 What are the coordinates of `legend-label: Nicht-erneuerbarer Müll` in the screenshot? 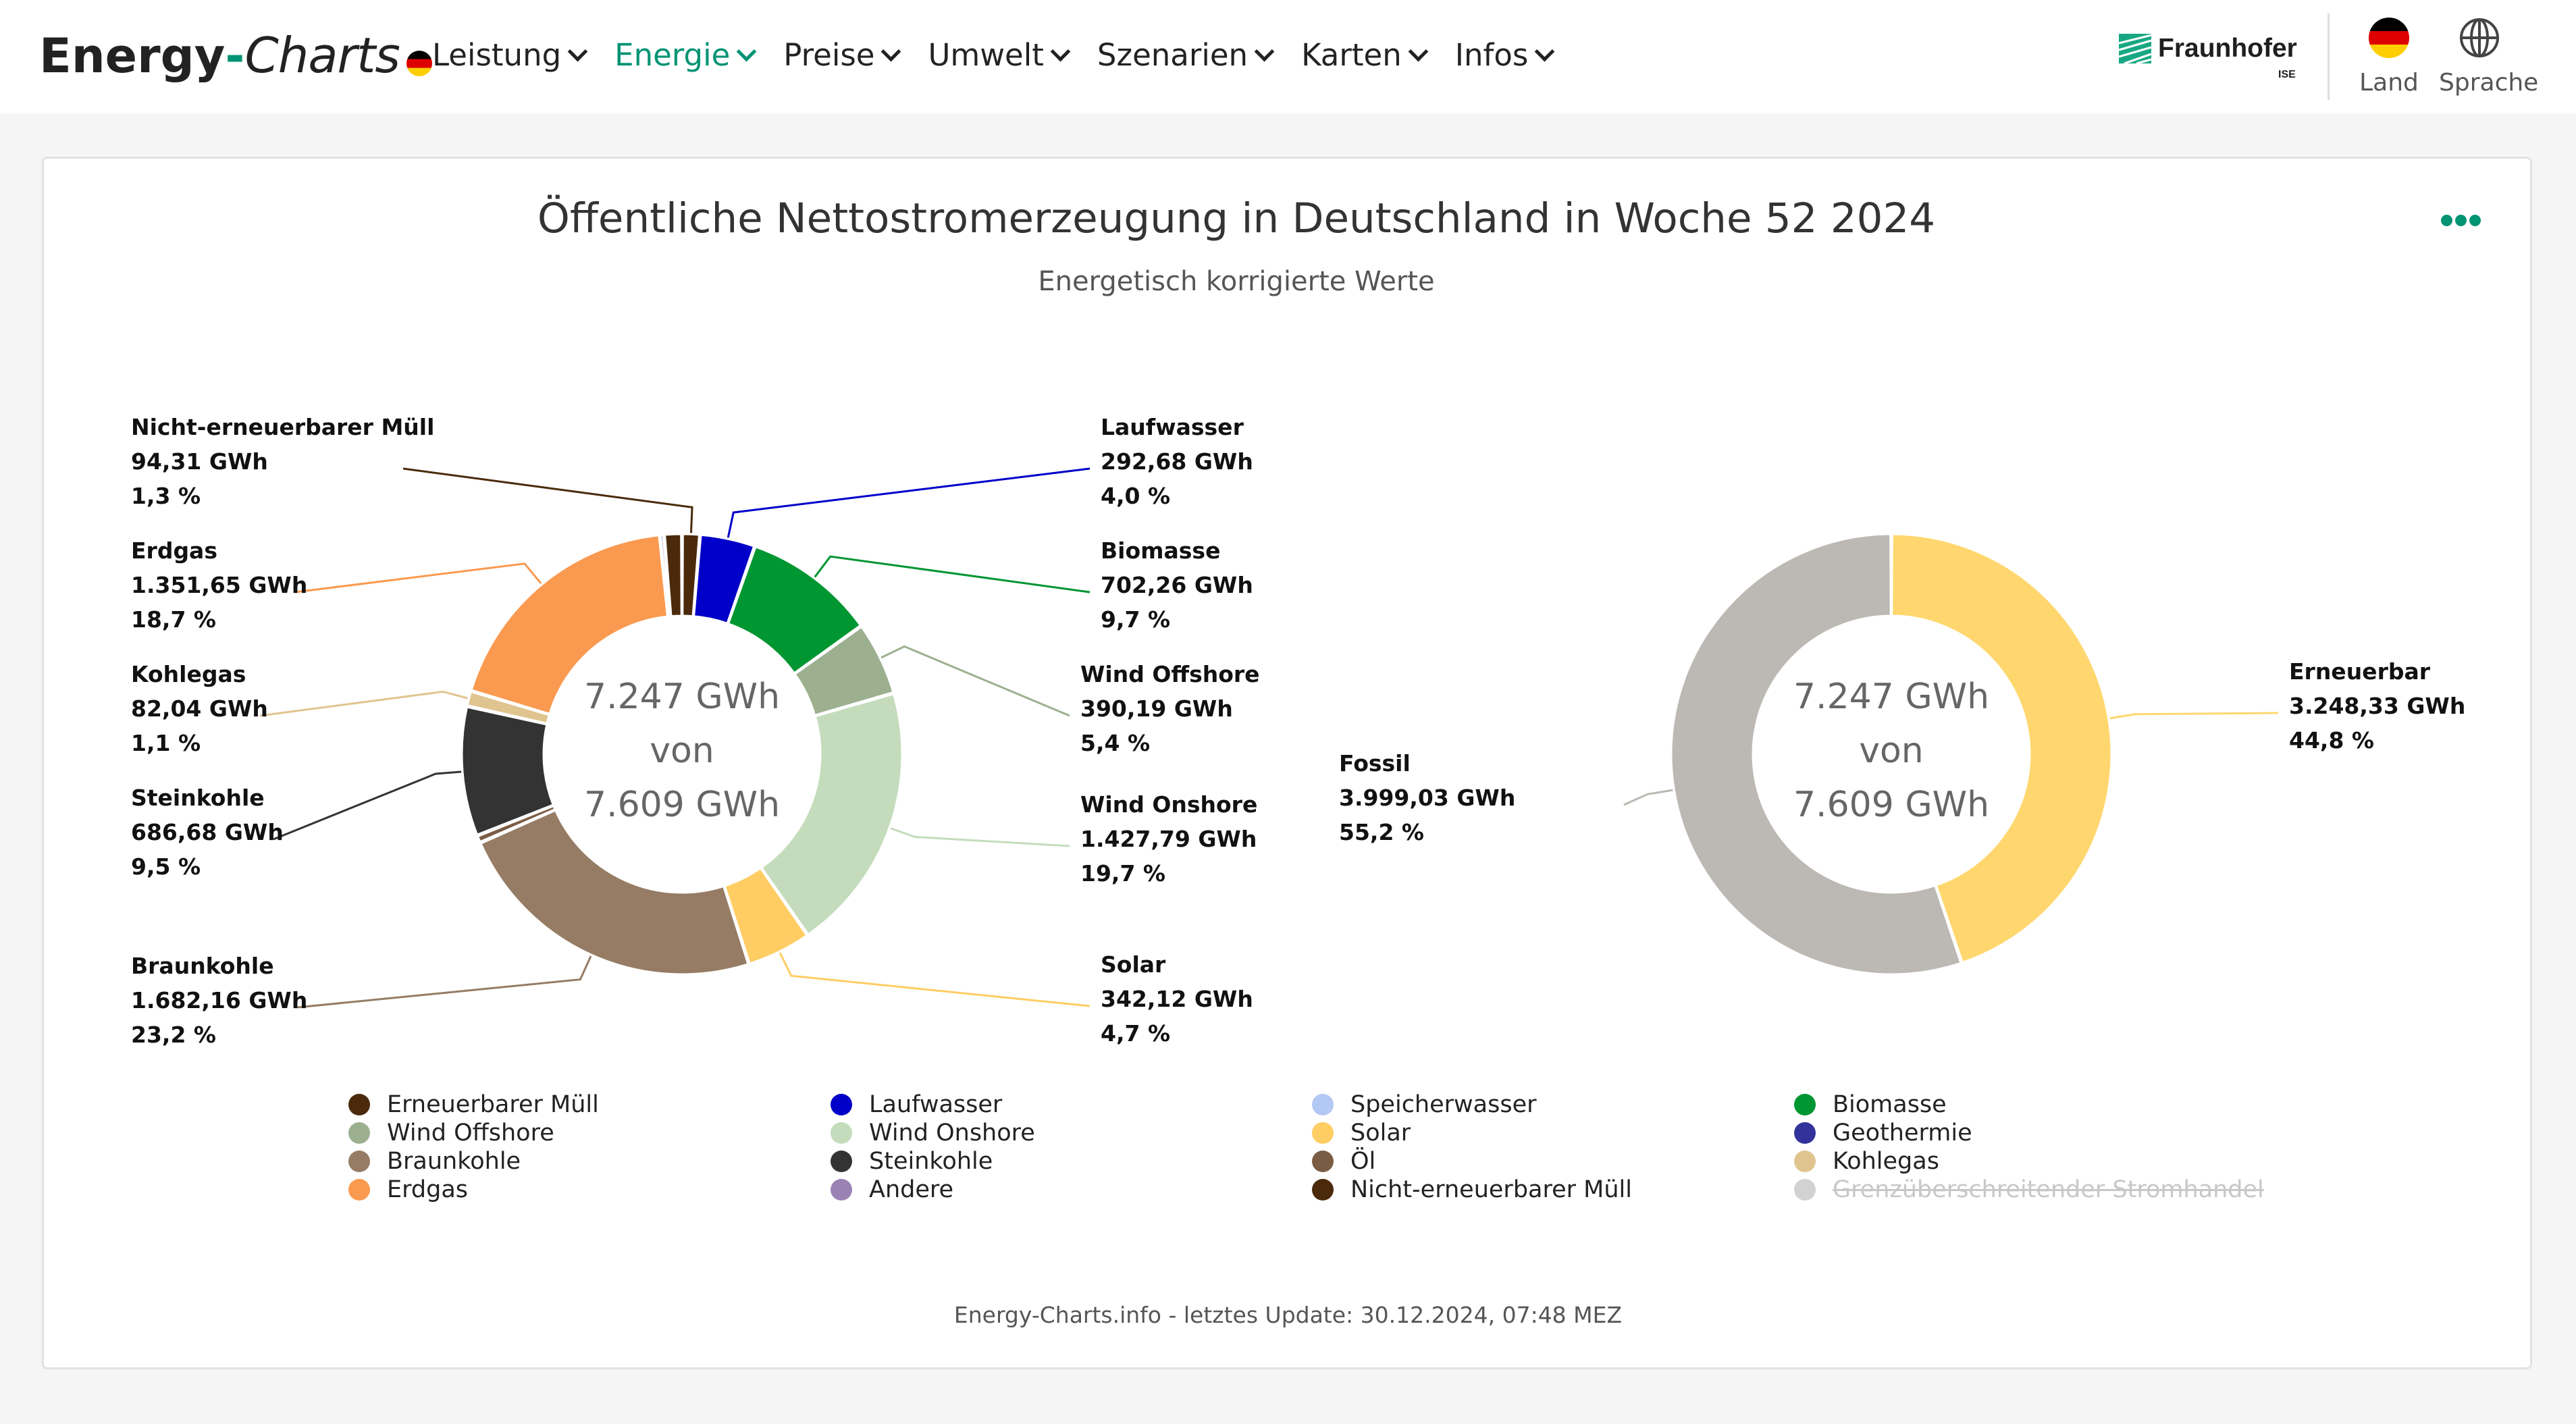 It's located at (1491, 1189).